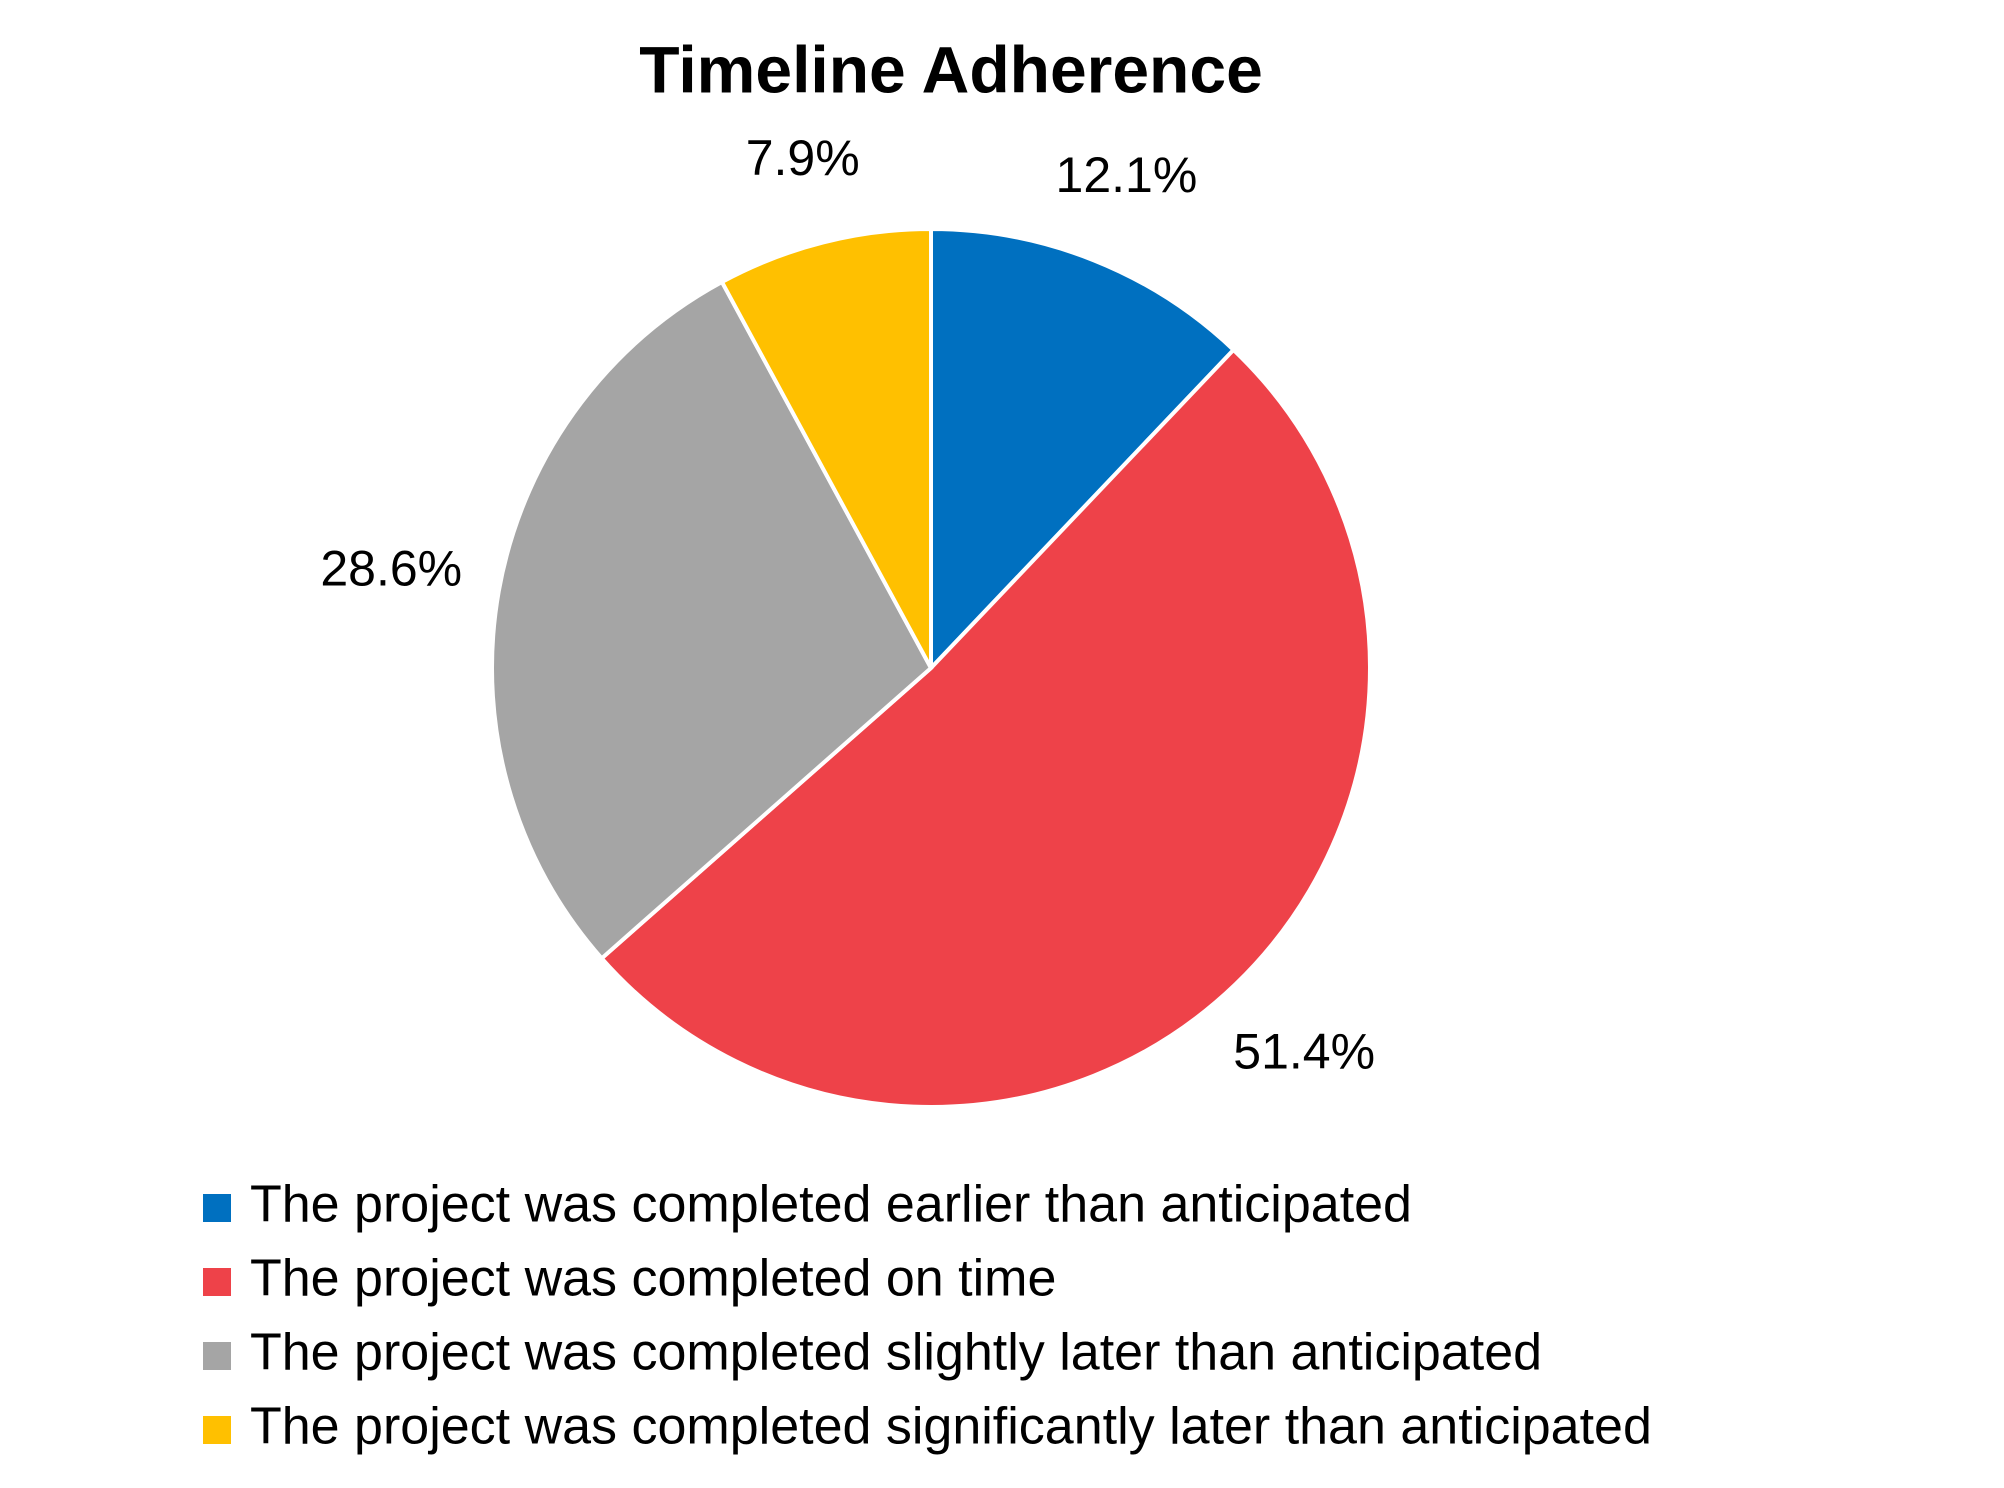  I want to click on value-label: 28.6%, so click(391, 568).